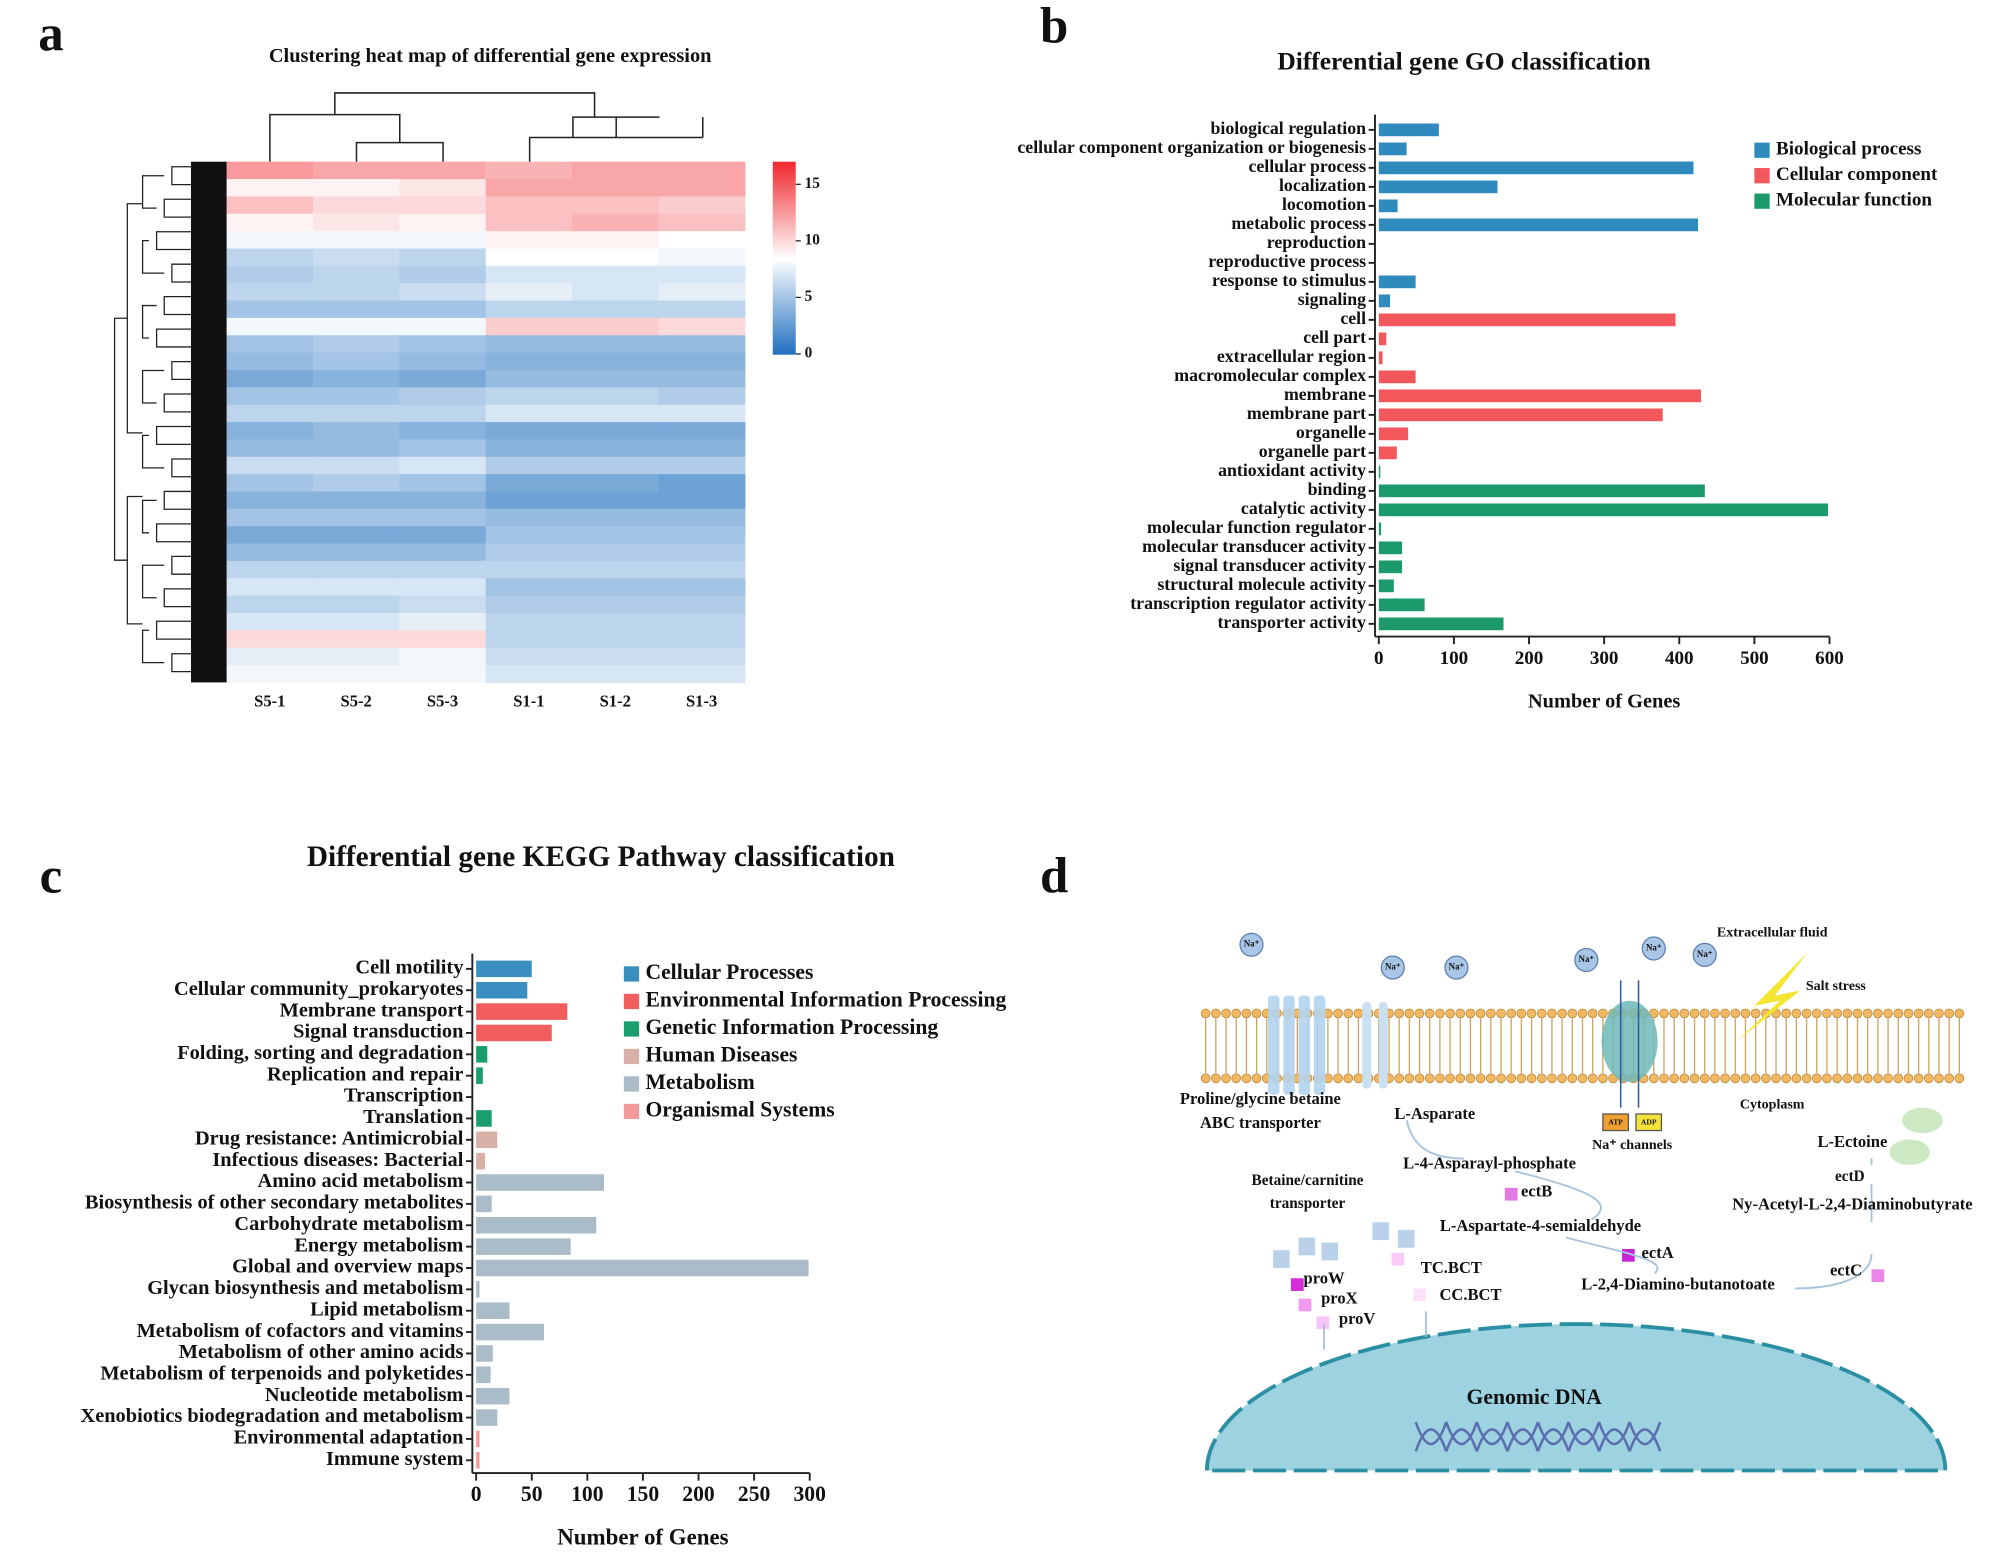 This screenshot has height=1554, width=1995. What do you see at coordinates (1332, 299) in the screenshot?
I see `y-tick-label: signaling` at bounding box center [1332, 299].